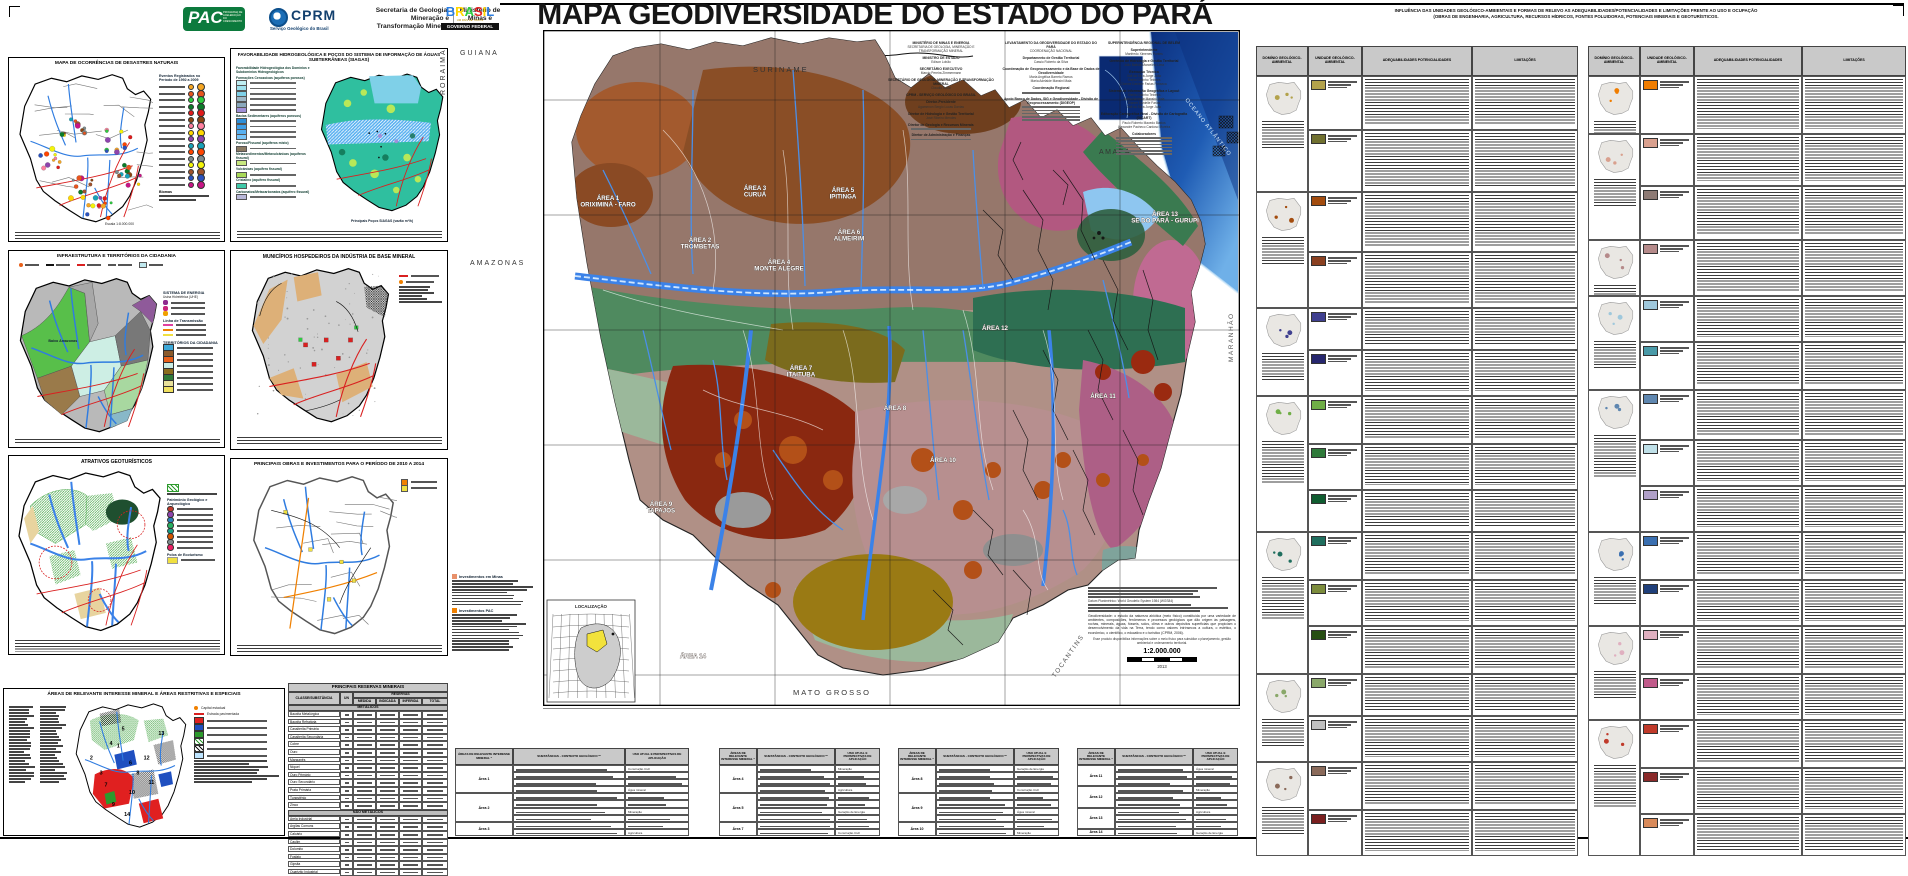 Image resolution: width=1908 pixels, height=876 pixels. Describe the element at coordinates (484, 11) in the screenshot. I see `brasil-logo-letter: I` at that location.